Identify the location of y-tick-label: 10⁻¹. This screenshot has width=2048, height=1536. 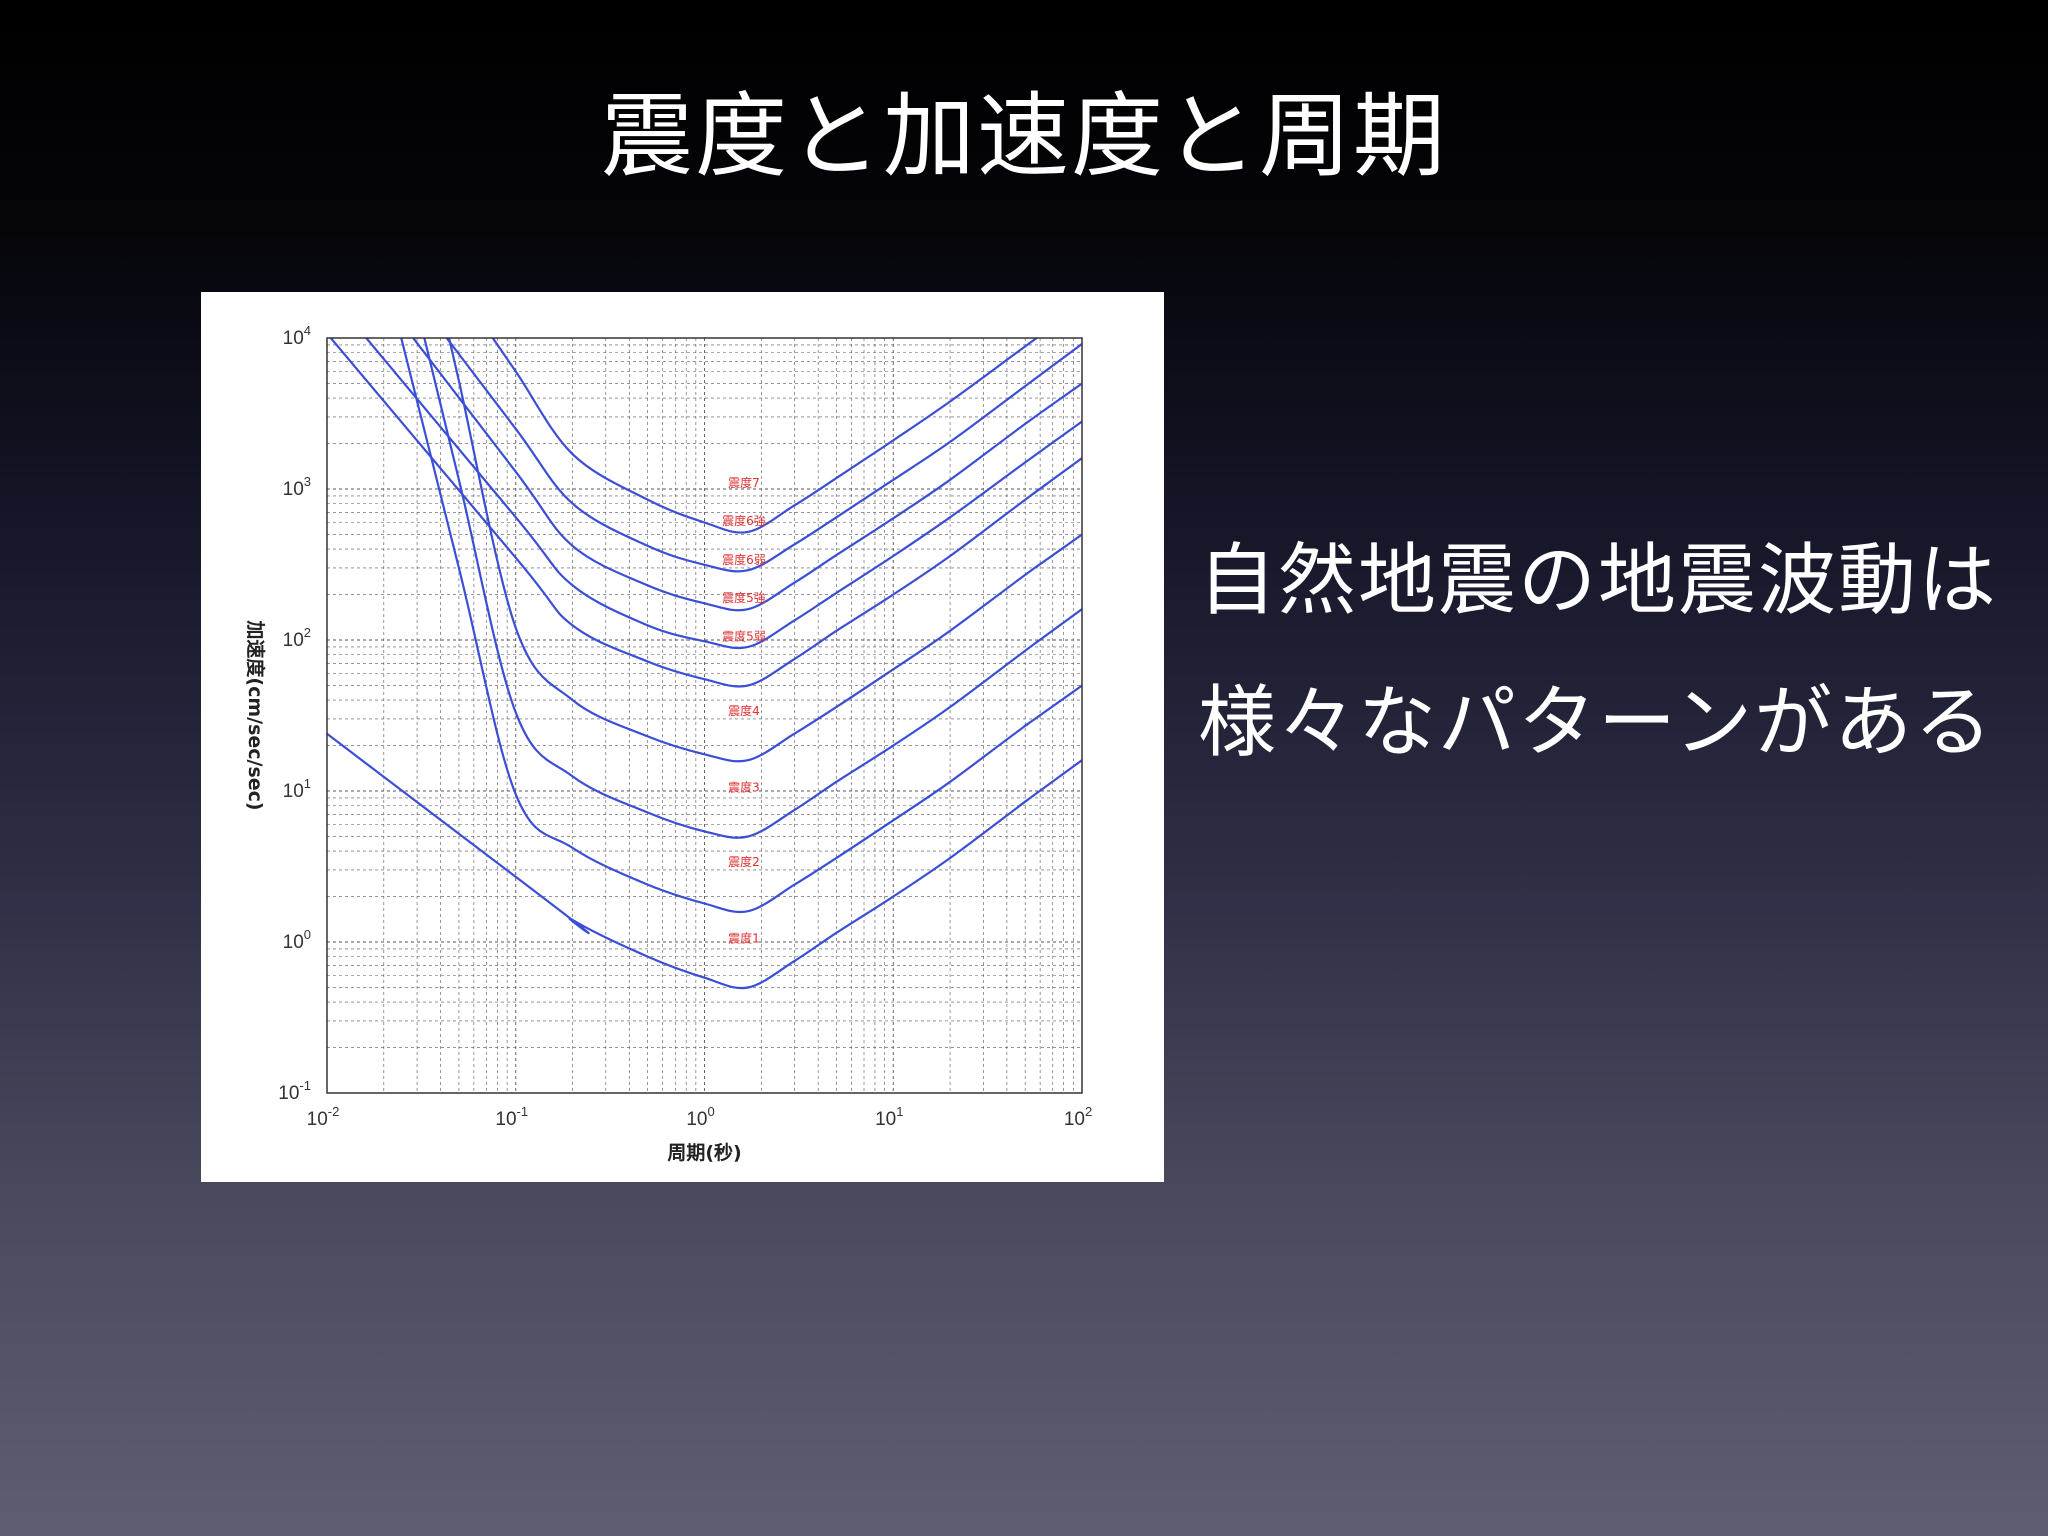
(294, 1091).